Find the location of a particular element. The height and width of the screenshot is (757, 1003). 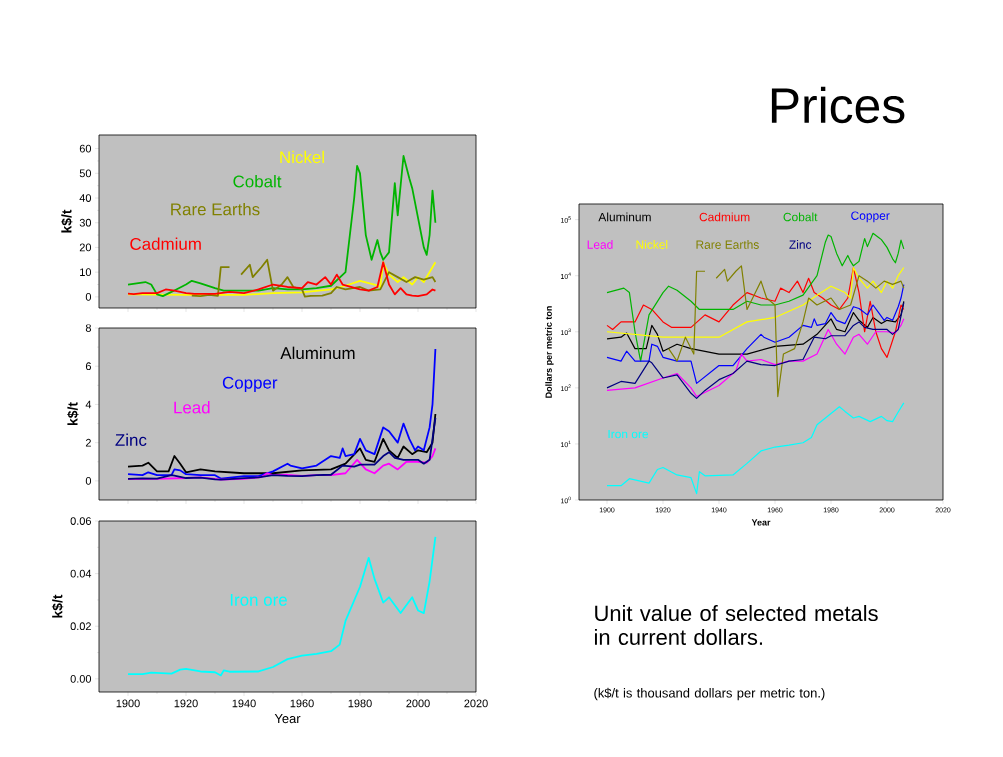

y-tick-label: 0.00 is located at coordinates (81, 678).